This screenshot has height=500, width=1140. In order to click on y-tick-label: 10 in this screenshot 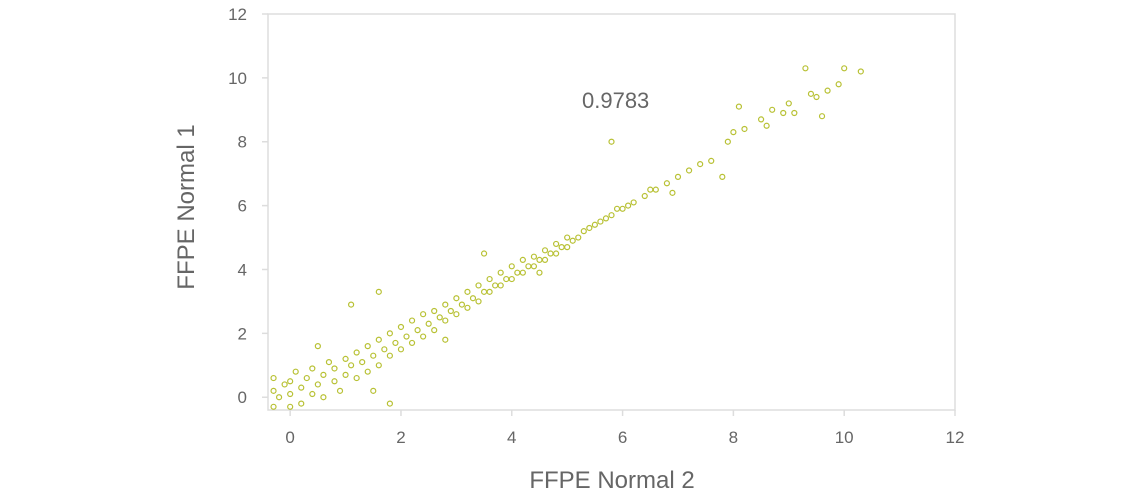, I will do `click(237, 78)`.